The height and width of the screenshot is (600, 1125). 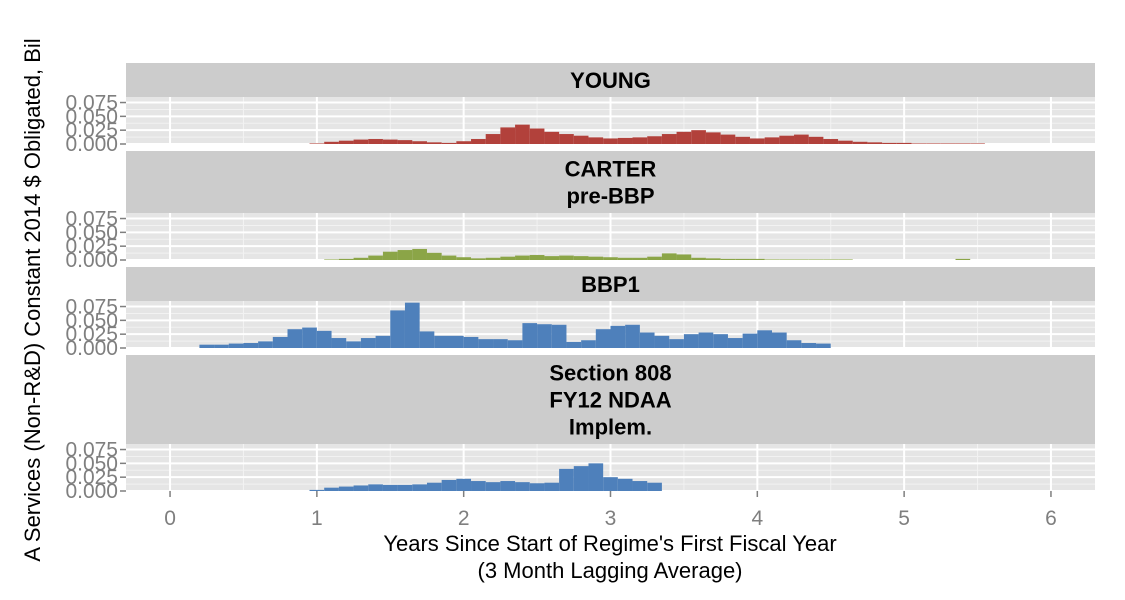 I want to click on facet-strip-label: BBP1, so click(x=610, y=284).